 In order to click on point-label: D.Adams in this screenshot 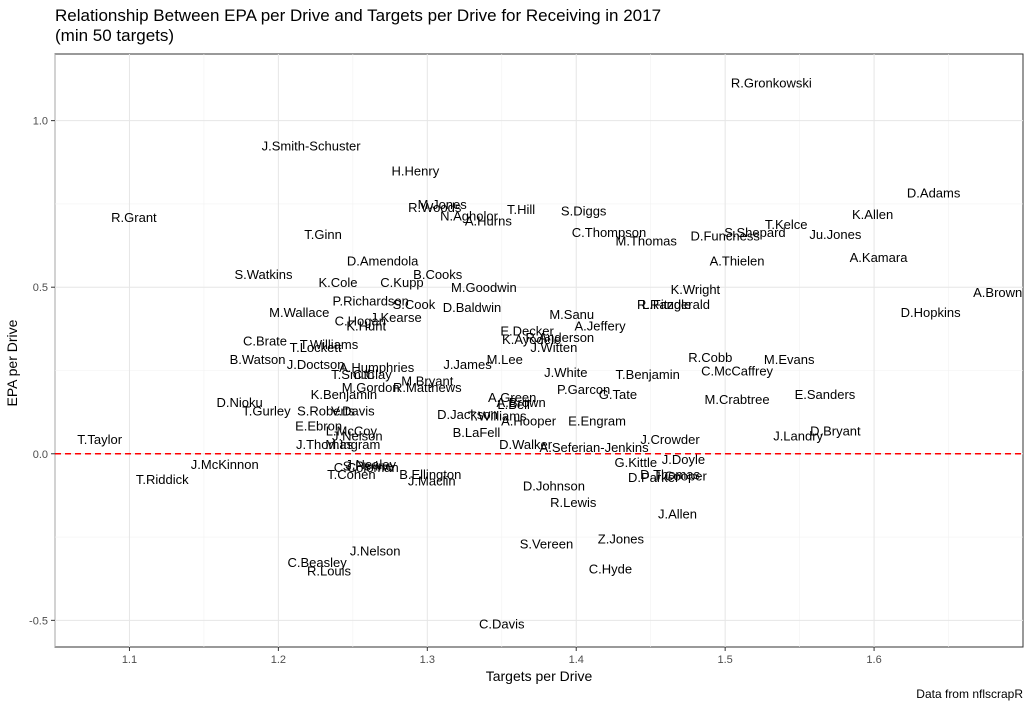, I will do `click(934, 192)`.